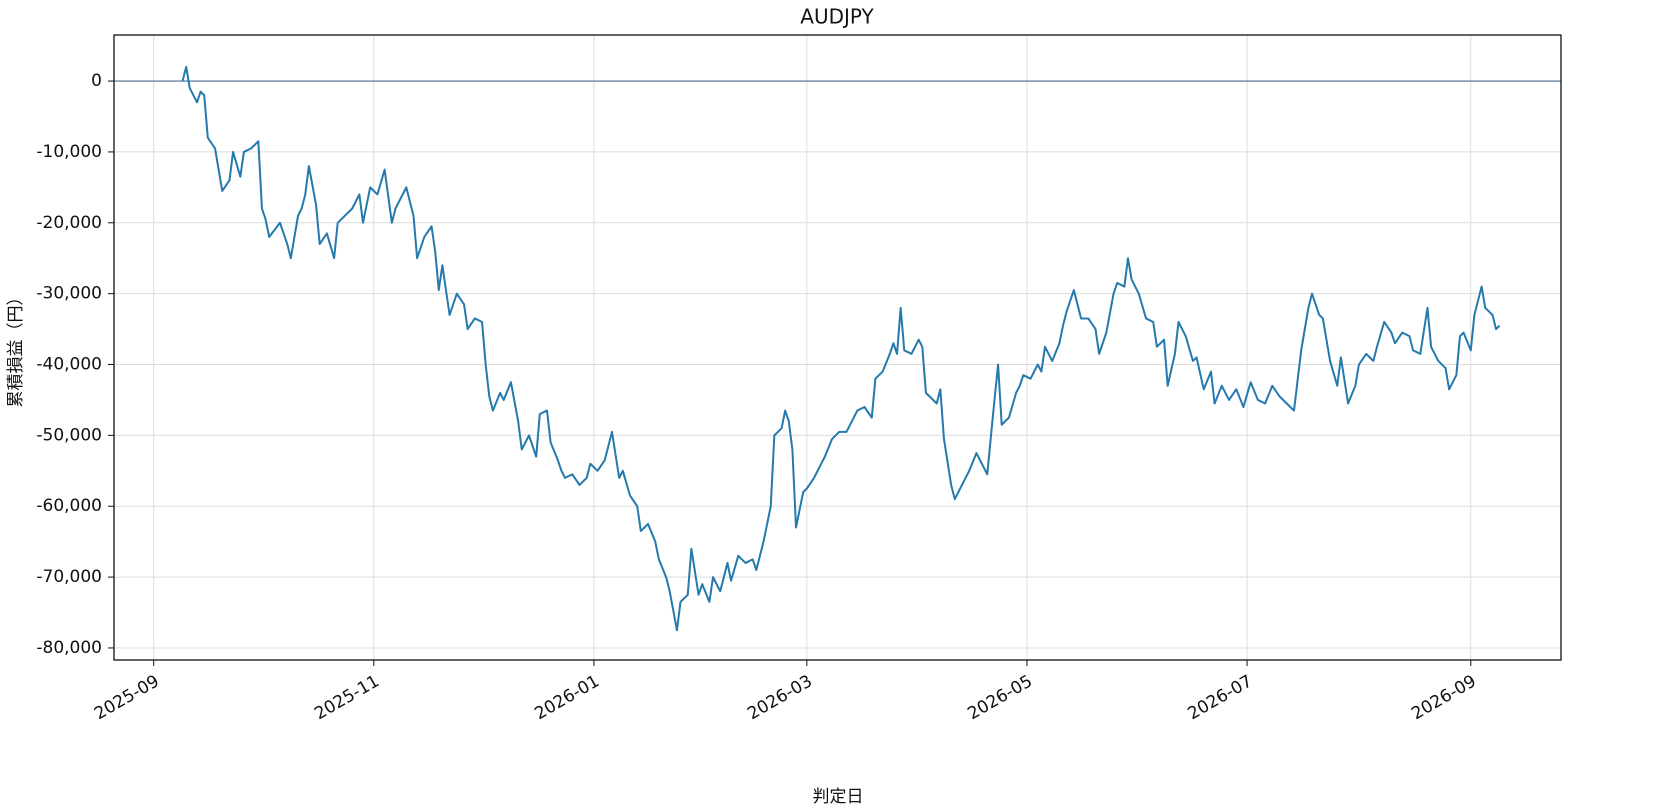  Describe the element at coordinates (1221, 697) in the screenshot. I see `x-tick-label: 2026-07` at that location.